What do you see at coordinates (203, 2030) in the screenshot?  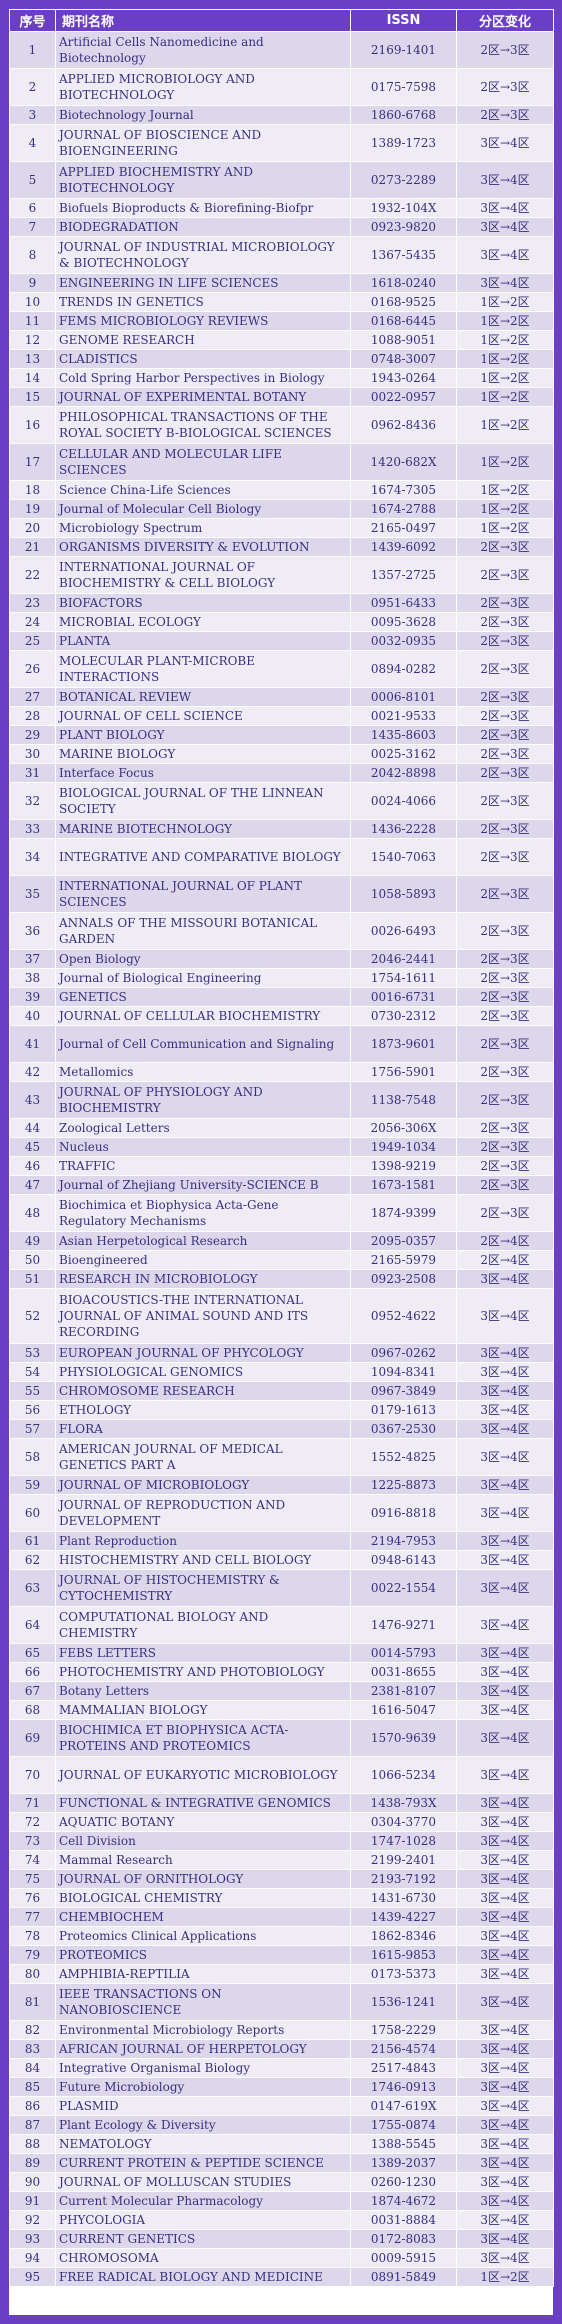 I see `journal-name: Environmental Microbiology Reports` at bounding box center [203, 2030].